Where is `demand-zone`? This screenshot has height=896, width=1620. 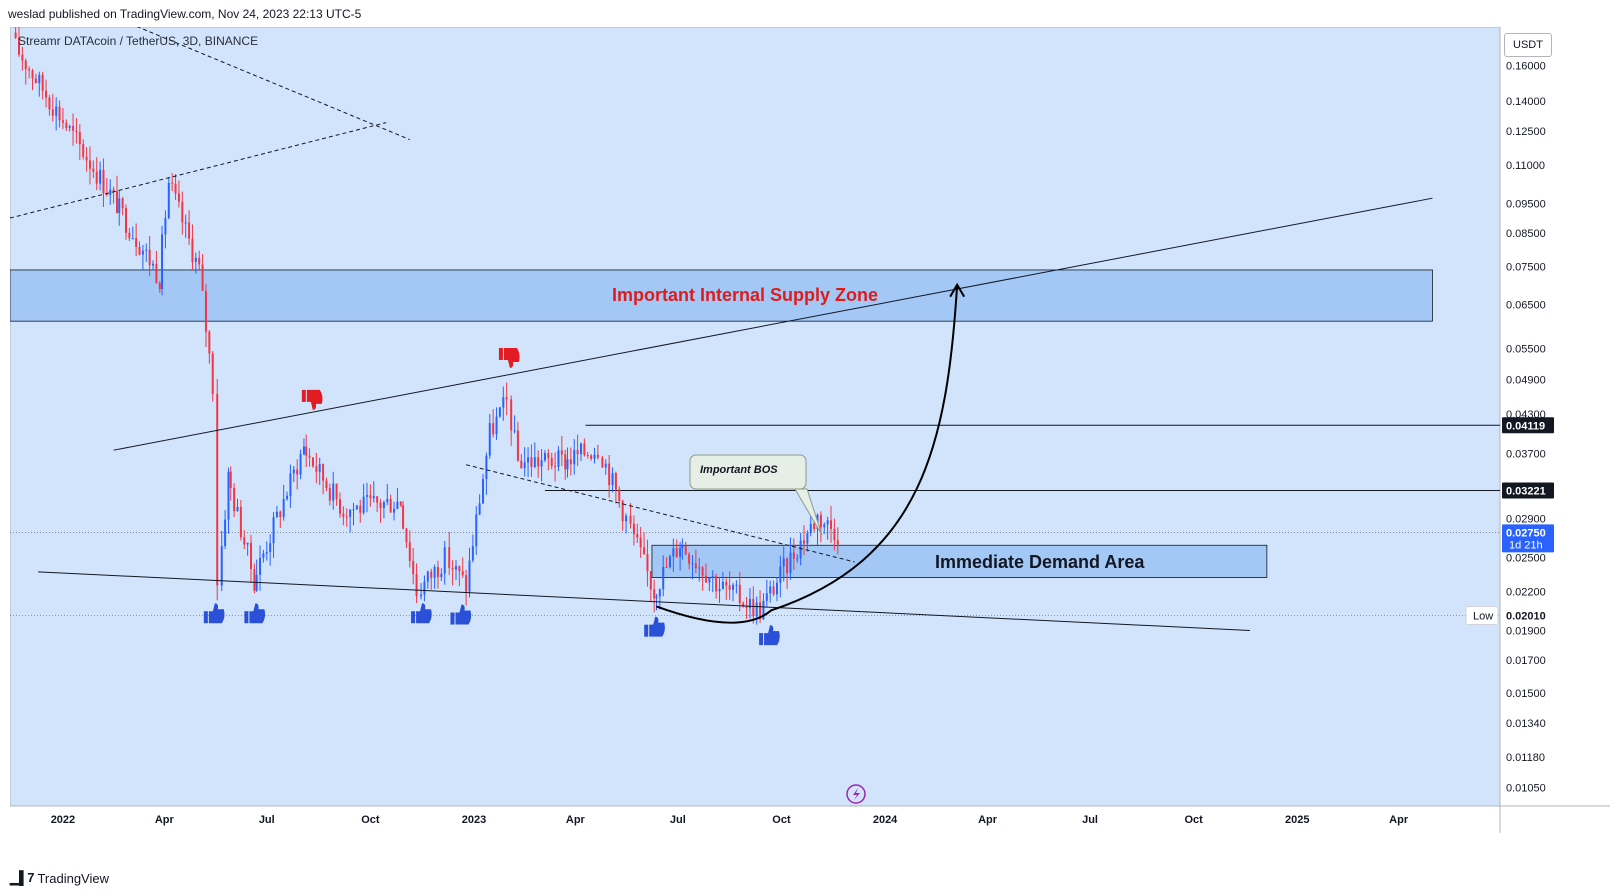
demand-zone is located at coordinates (959, 561).